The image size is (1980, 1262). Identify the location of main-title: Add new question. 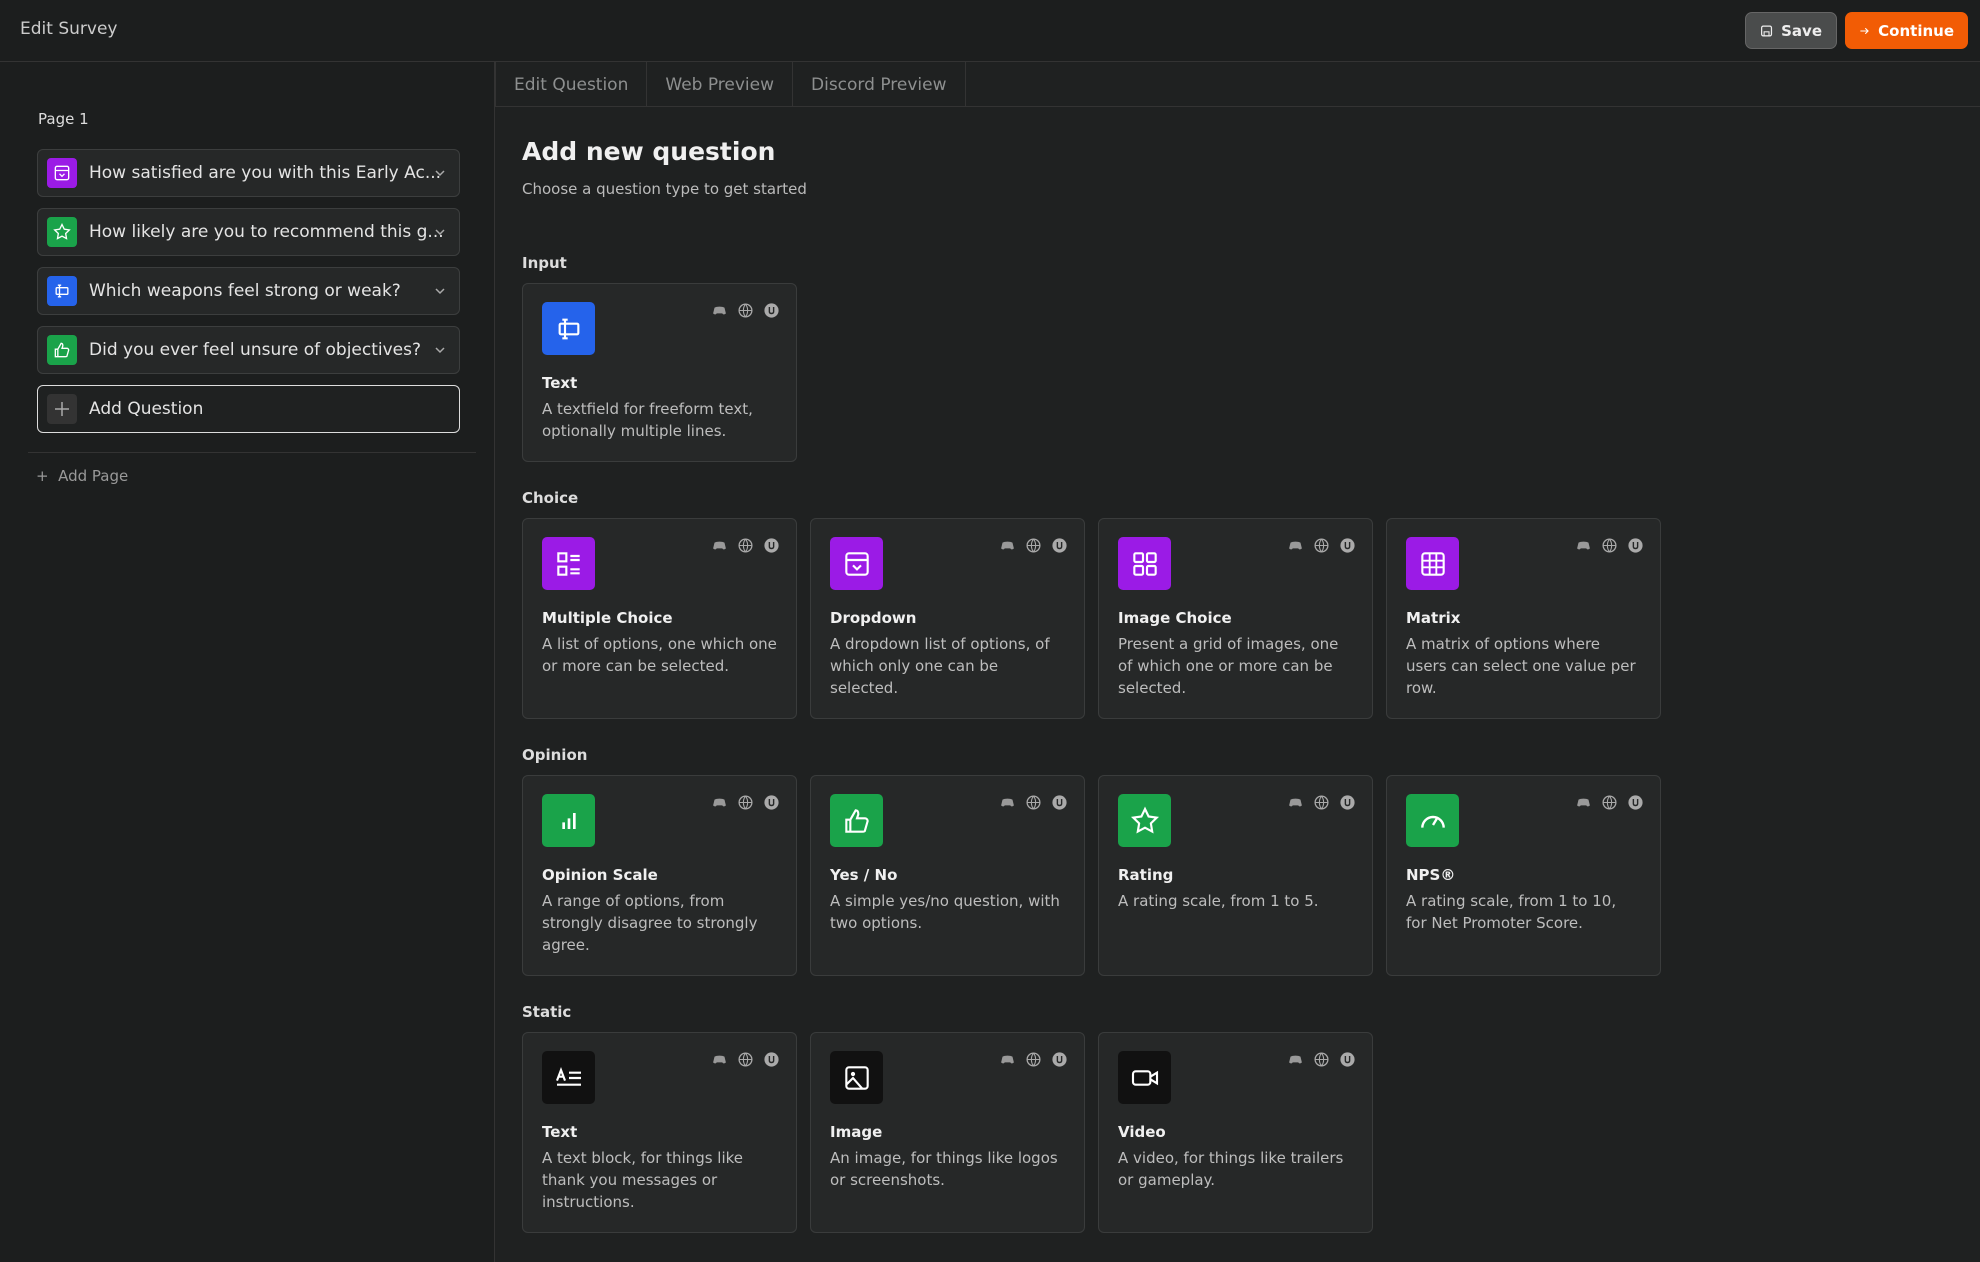
(1242, 152).